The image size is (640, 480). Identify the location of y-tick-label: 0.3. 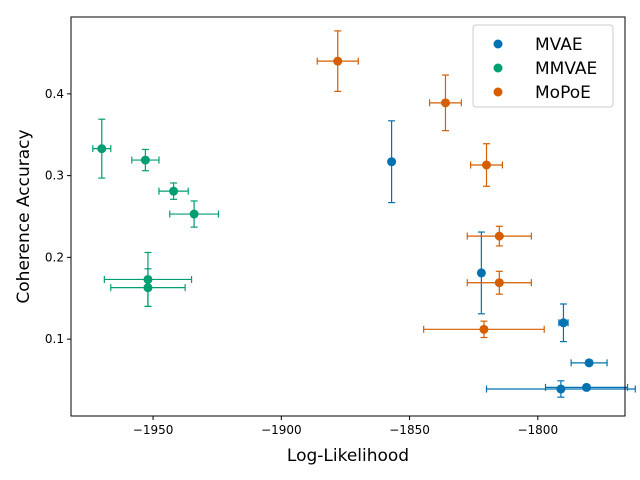
(54, 176).